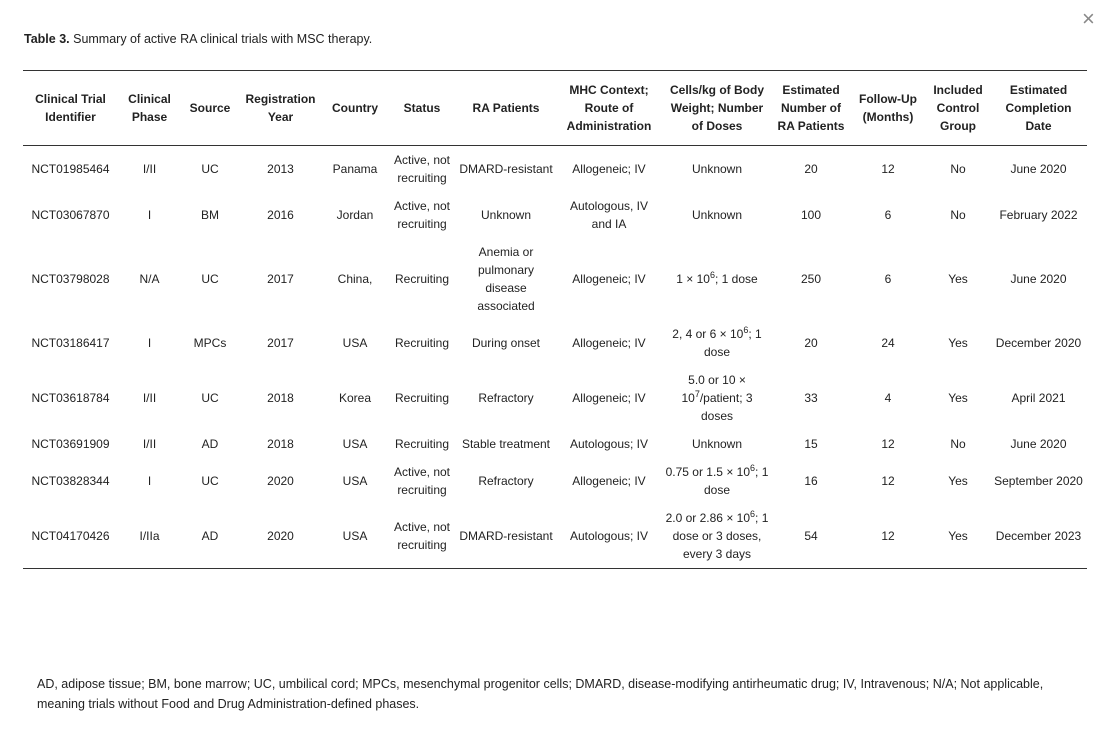 This screenshot has width=1111, height=732. Describe the element at coordinates (609, 215) in the screenshot. I see `table-cell: Autologous, IV and IA` at that location.